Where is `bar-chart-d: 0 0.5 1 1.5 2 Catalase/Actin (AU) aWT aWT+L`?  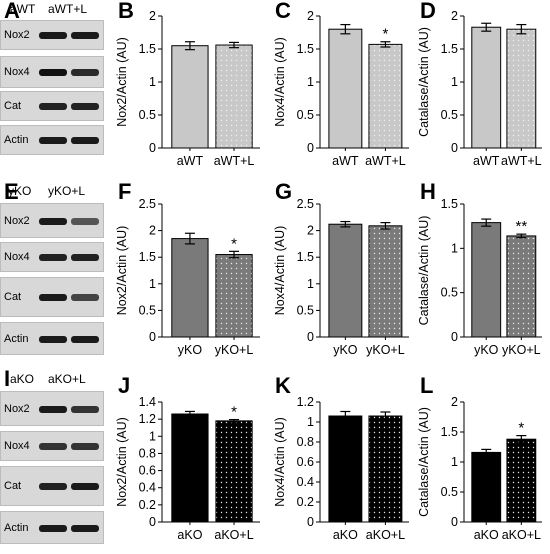
bar-chart-d: 0 0.5 1 1.5 2 Catalase/Actin (AU) aWT aWT+L is located at coordinates (479, 88).